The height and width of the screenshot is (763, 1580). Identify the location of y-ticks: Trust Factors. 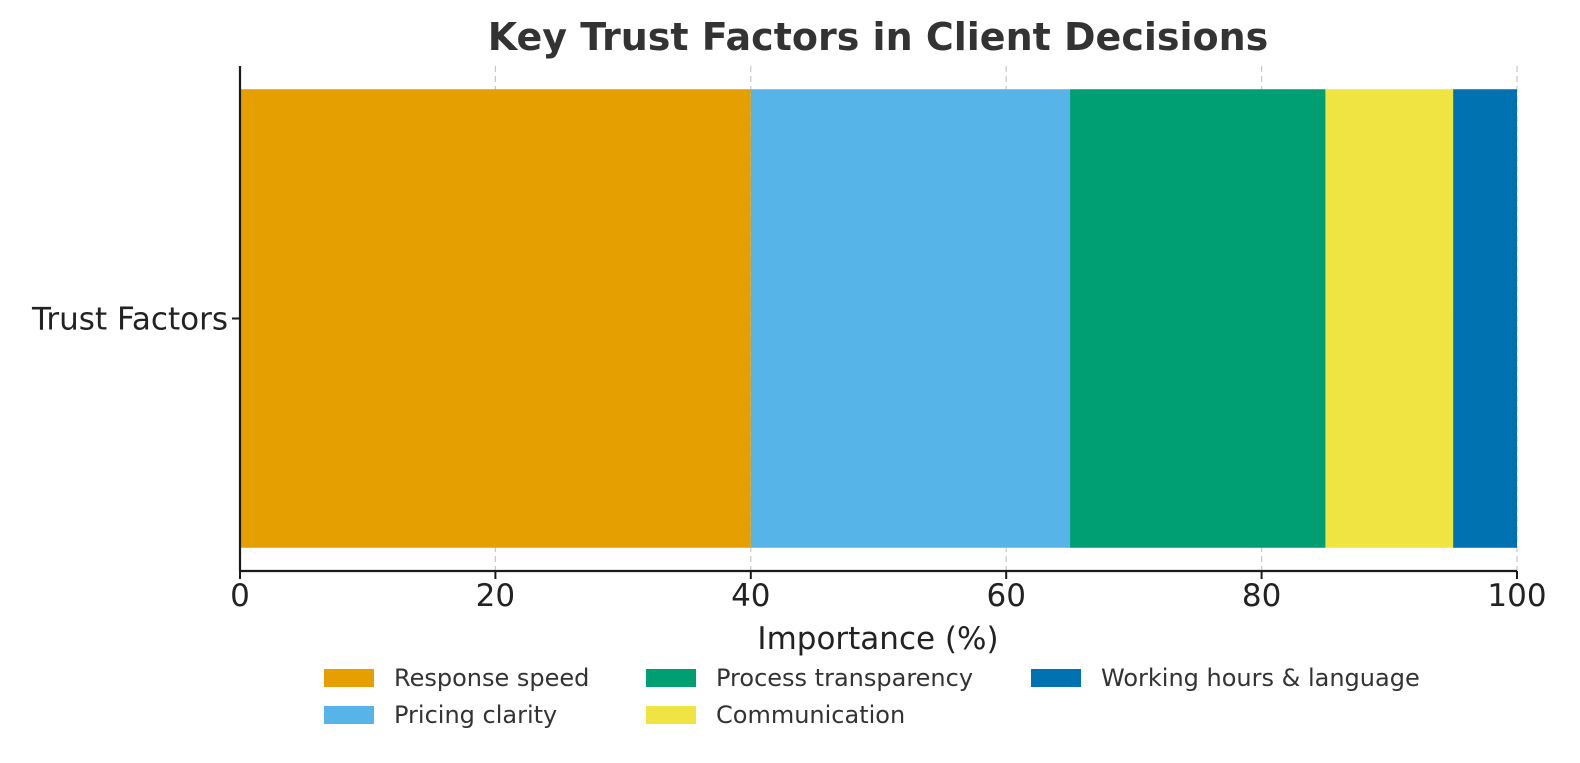
(135, 320).